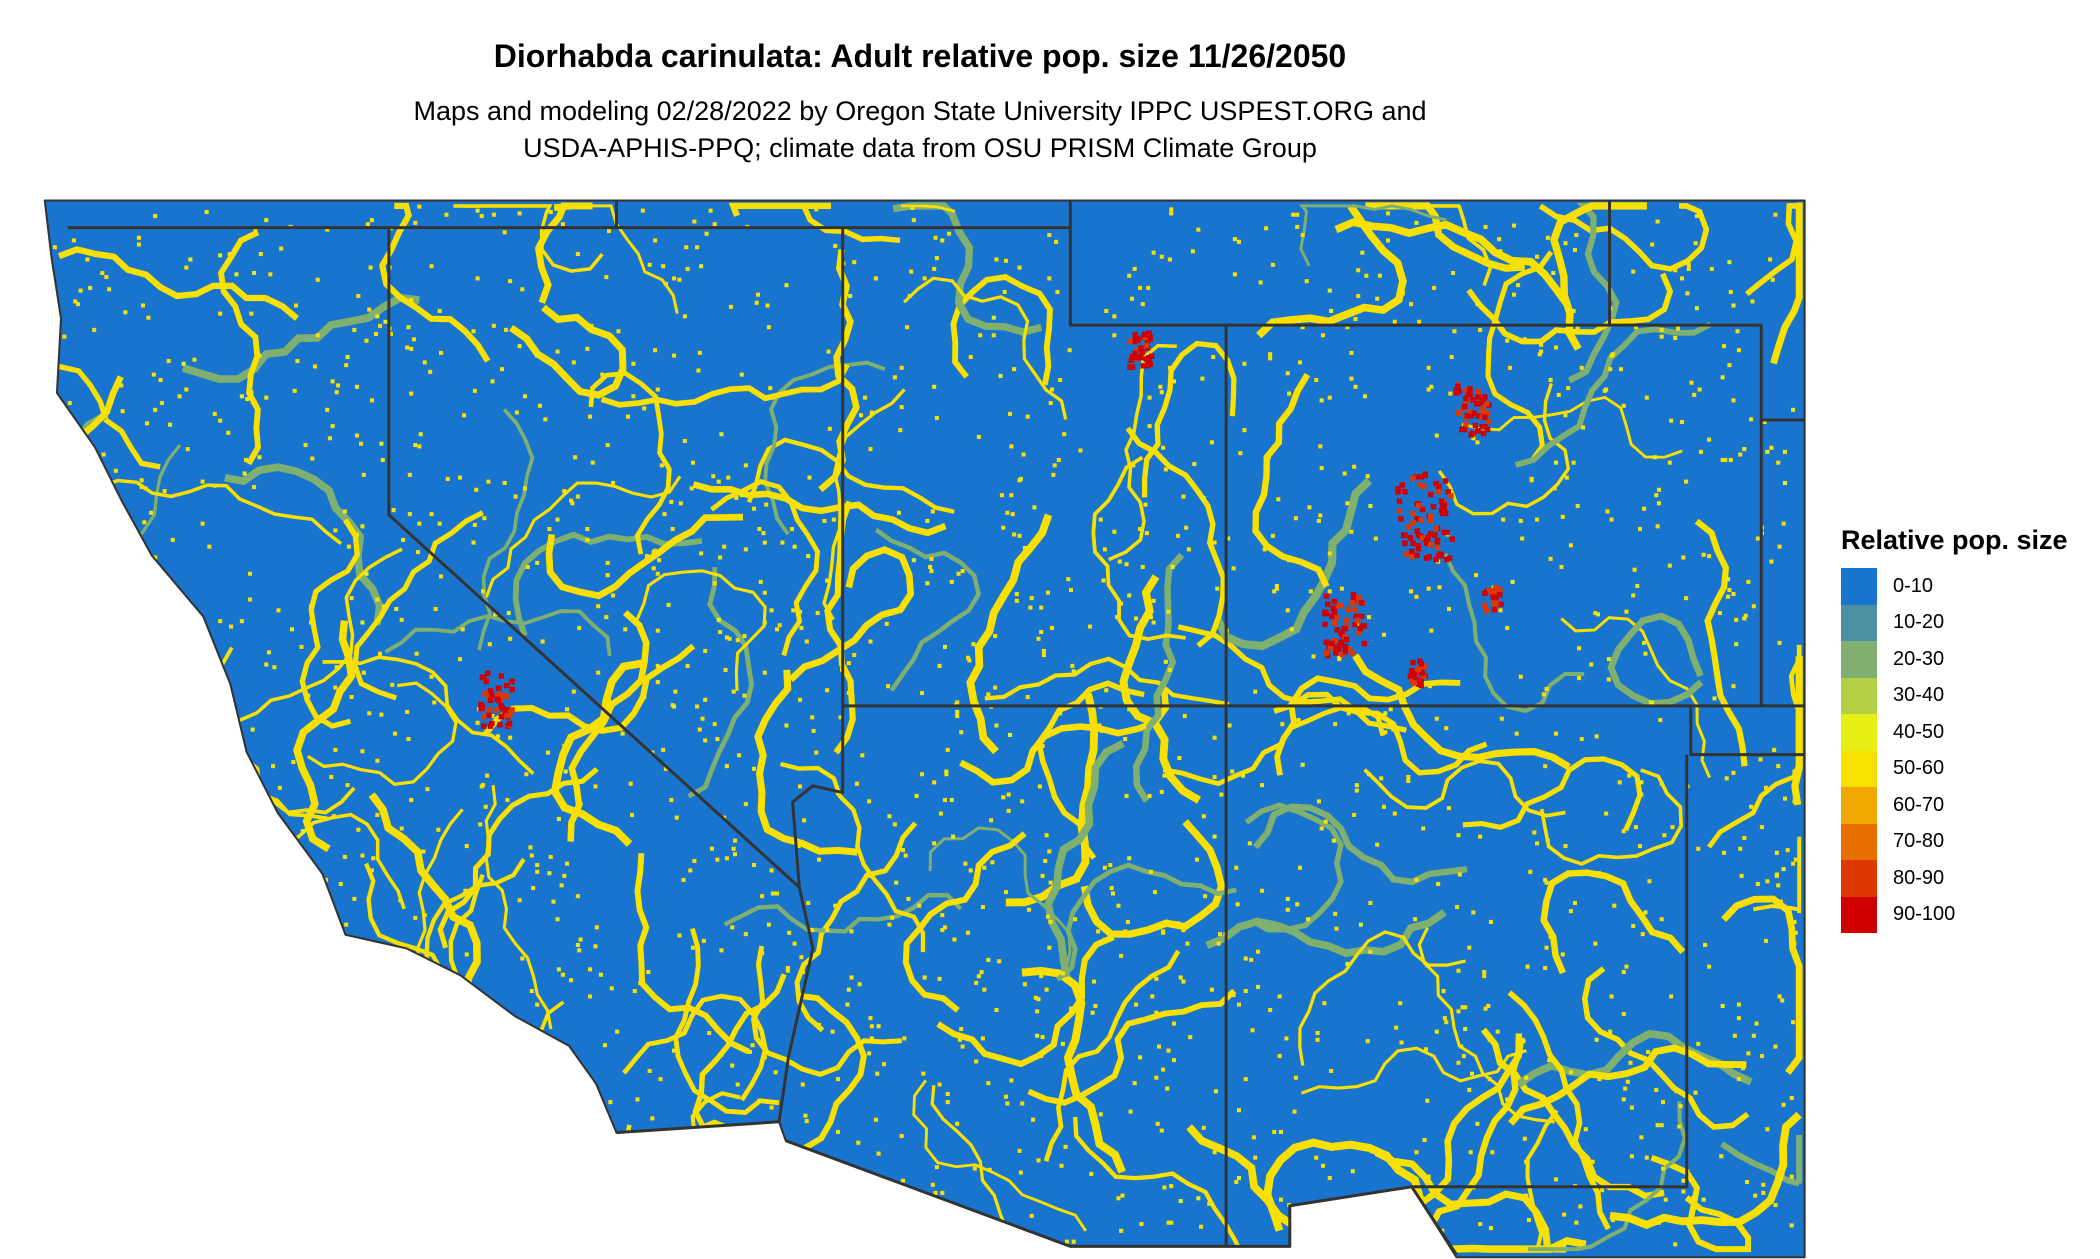 Image resolution: width=2100 pixels, height=1259 pixels. Describe the element at coordinates (818, 557) in the screenshot. I see `state-border` at that location.